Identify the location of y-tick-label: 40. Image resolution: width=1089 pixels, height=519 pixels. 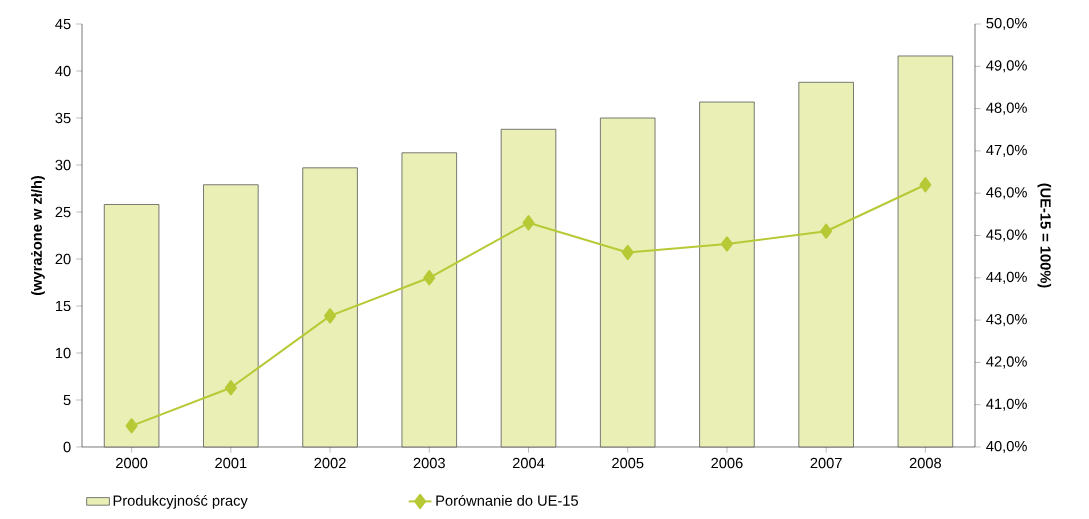
(63, 71).